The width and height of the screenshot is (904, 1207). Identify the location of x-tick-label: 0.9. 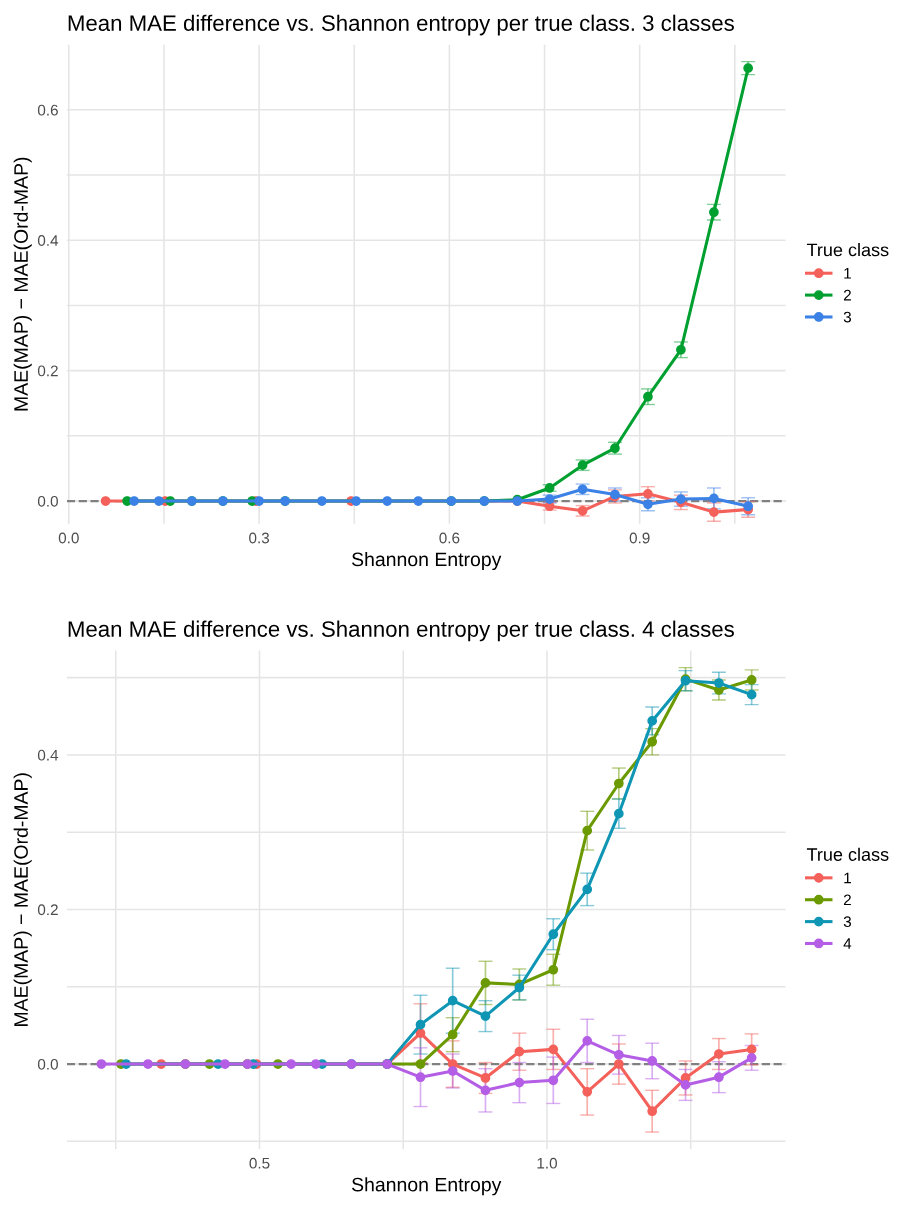
(639, 538).